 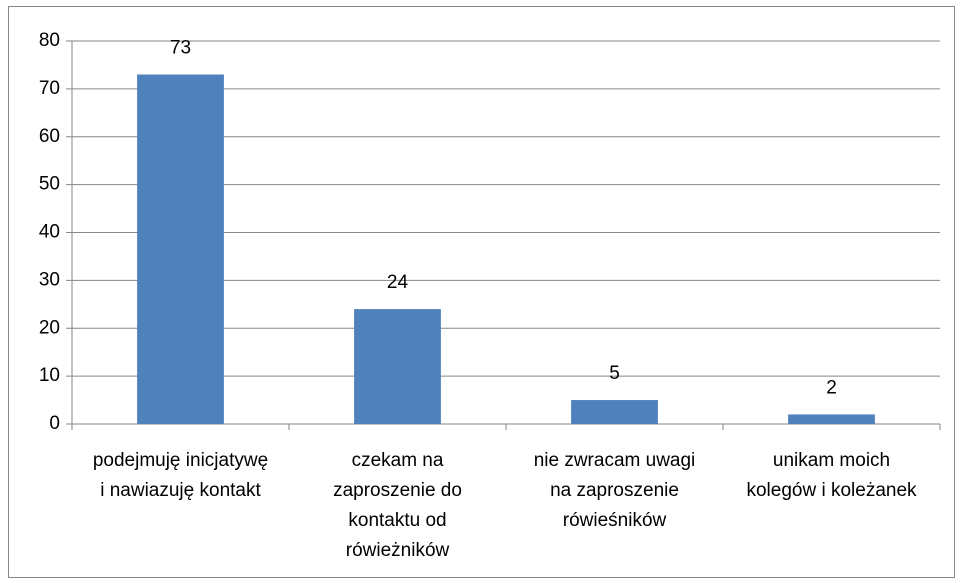 What do you see at coordinates (398, 282) in the screenshot?
I see `data-label: 24` at bounding box center [398, 282].